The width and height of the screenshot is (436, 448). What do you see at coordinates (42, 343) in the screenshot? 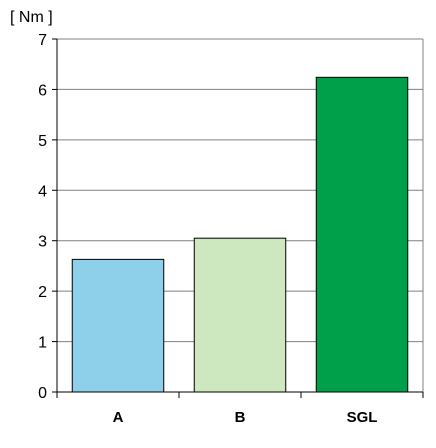
I see `y-tick-label: 1` at bounding box center [42, 343].